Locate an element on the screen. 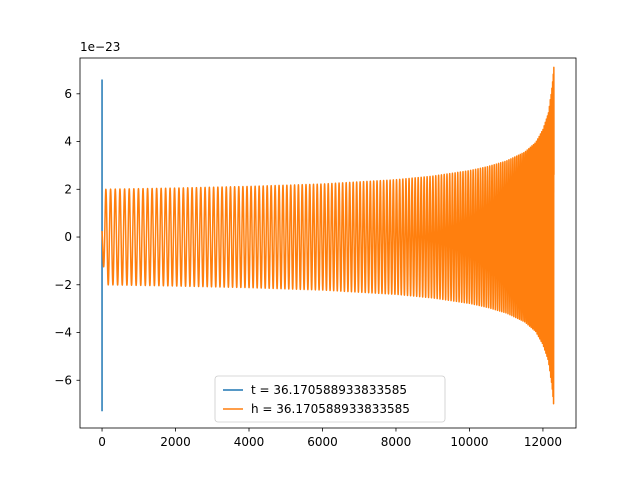 Image resolution: width=640 pixels, height=480 pixels. y-scale-label: 1e−23 is located at coordinates (100, 47).